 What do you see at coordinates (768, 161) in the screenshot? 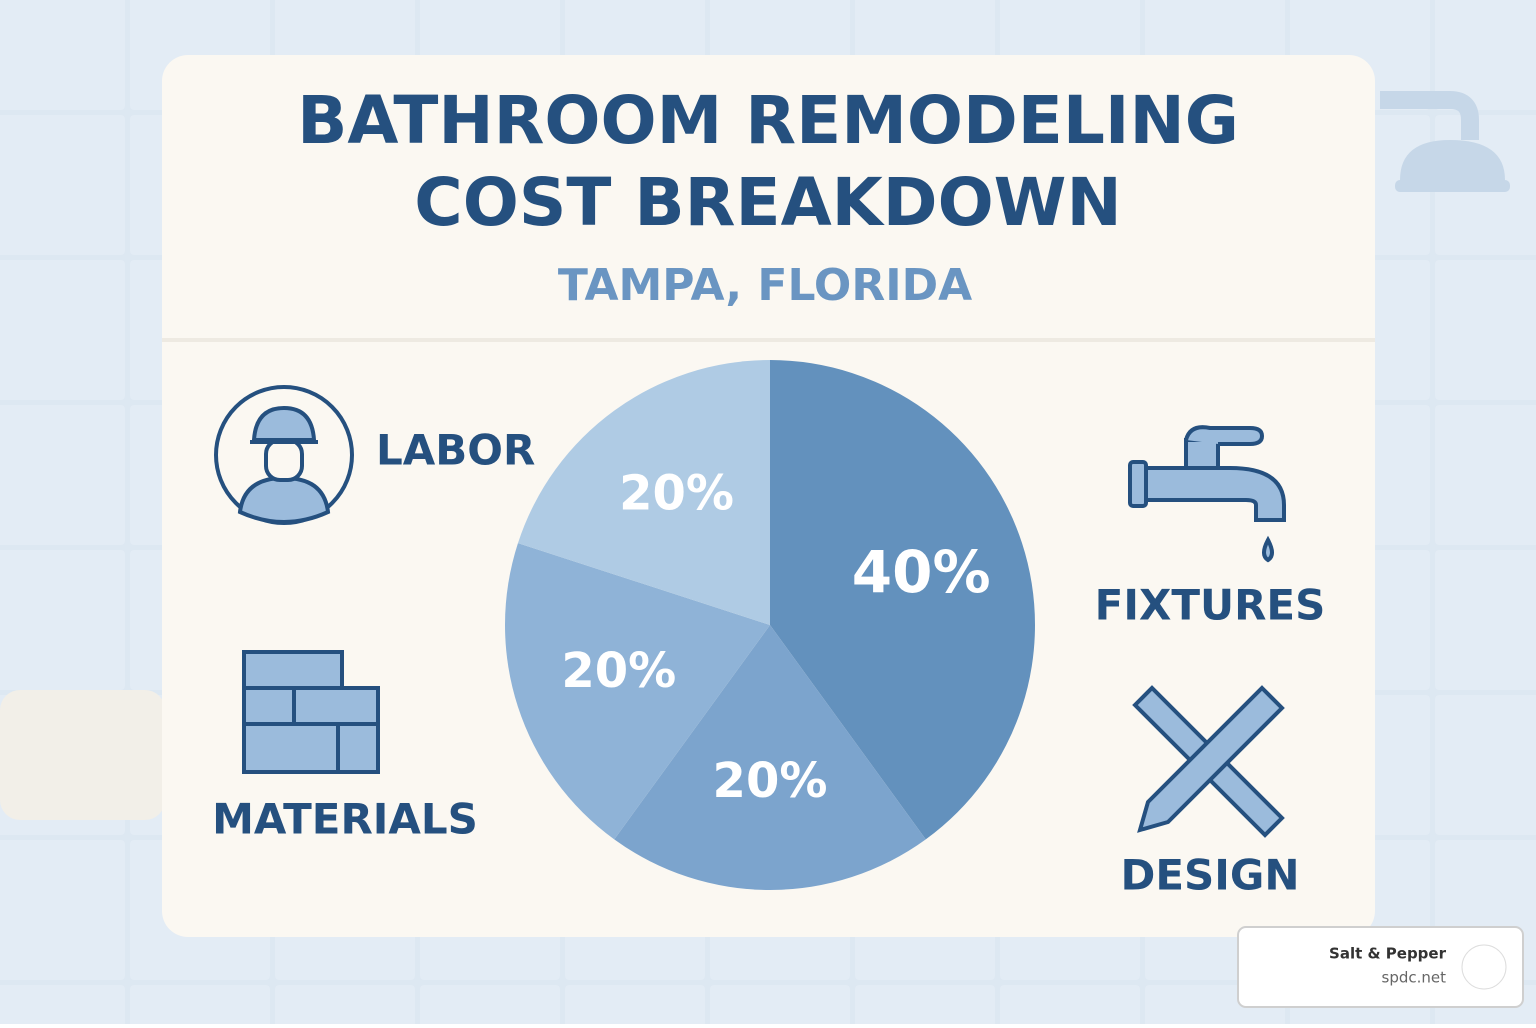
I see `title: BATHROOM REMODELING COST BREAKDOWN` at bounding box center [768, 161].